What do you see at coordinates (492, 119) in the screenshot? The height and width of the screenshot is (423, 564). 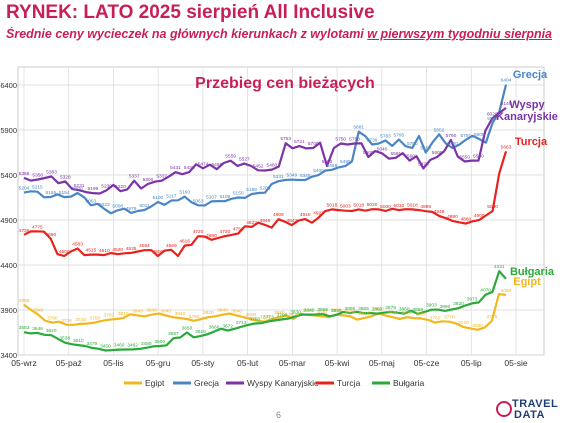 I see `data-label: 5980` at bounding box center [492, 119].